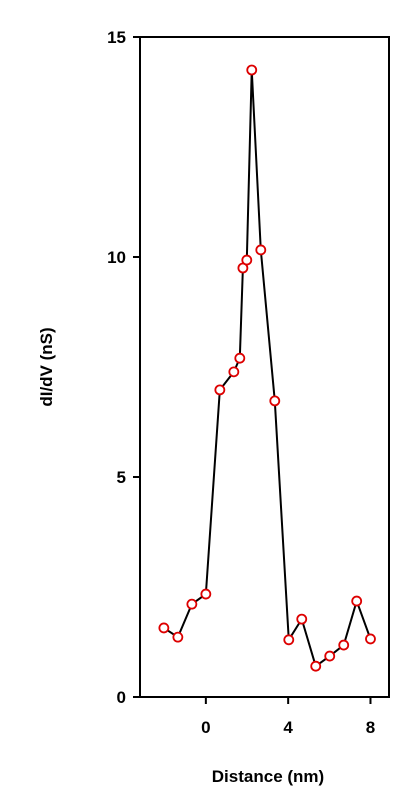 The width and height of the screenshot is (413, 806). I want to click on y-tick-label: 5, so click(121, 477).